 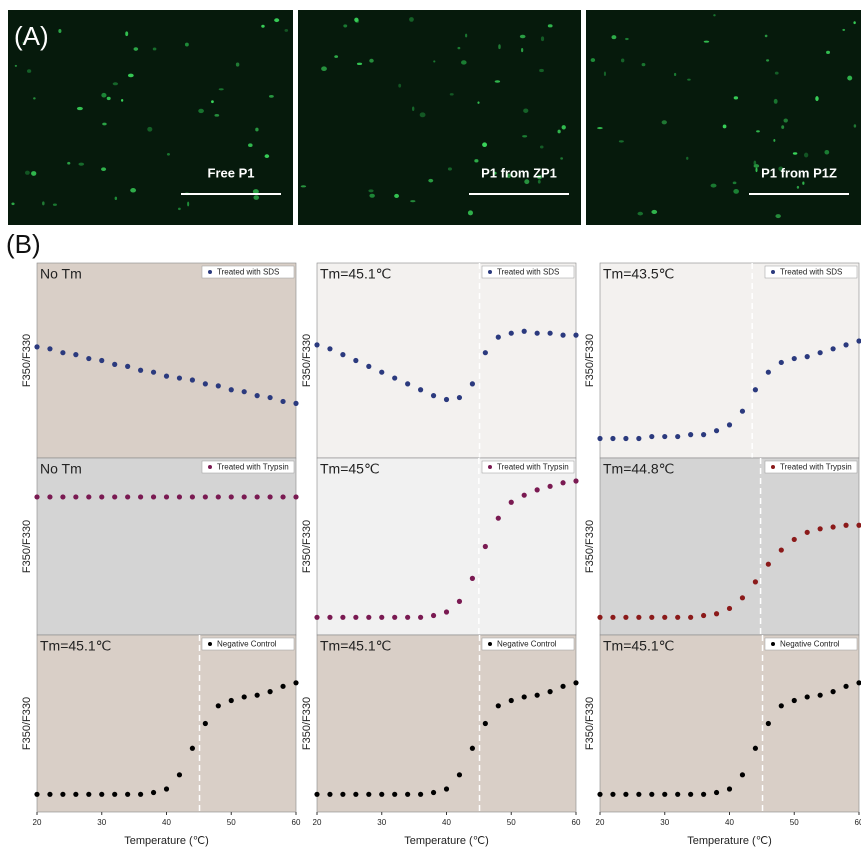 I want to click on plot: Tm=43.5℃ F350/F330 Treated with SDS, so click(x=722, y=360).